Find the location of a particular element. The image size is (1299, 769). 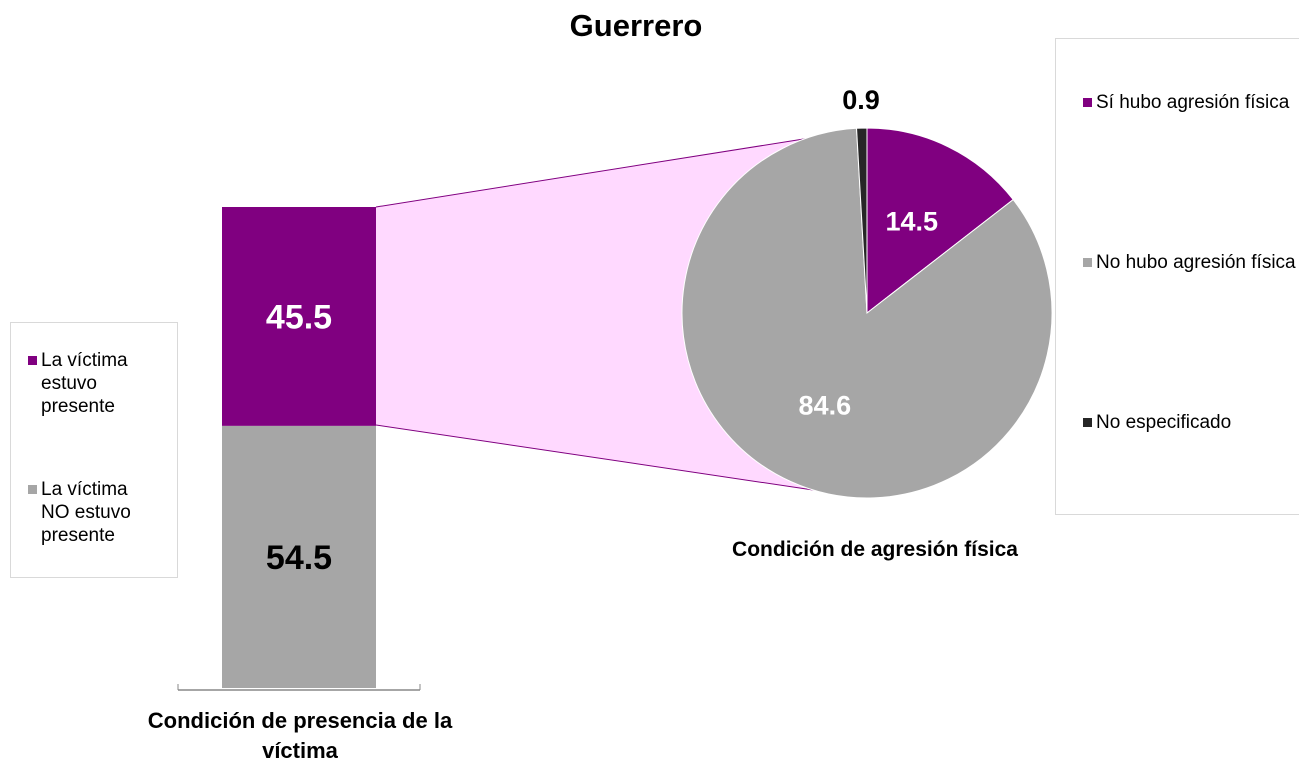

legend-entry: No especificado is located at coordinates (1189, 422).